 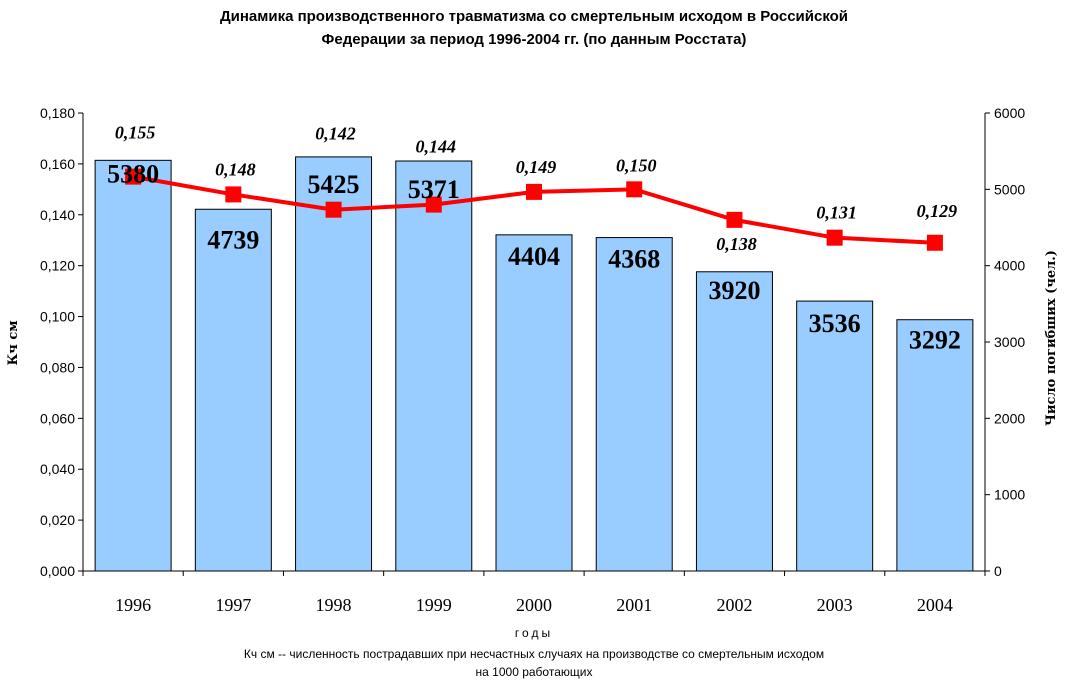 What do you see at coordinates (1009, 189) in the screenshot?
I see `y2-tick-label: 5000` at bounding box center [1009, 189].